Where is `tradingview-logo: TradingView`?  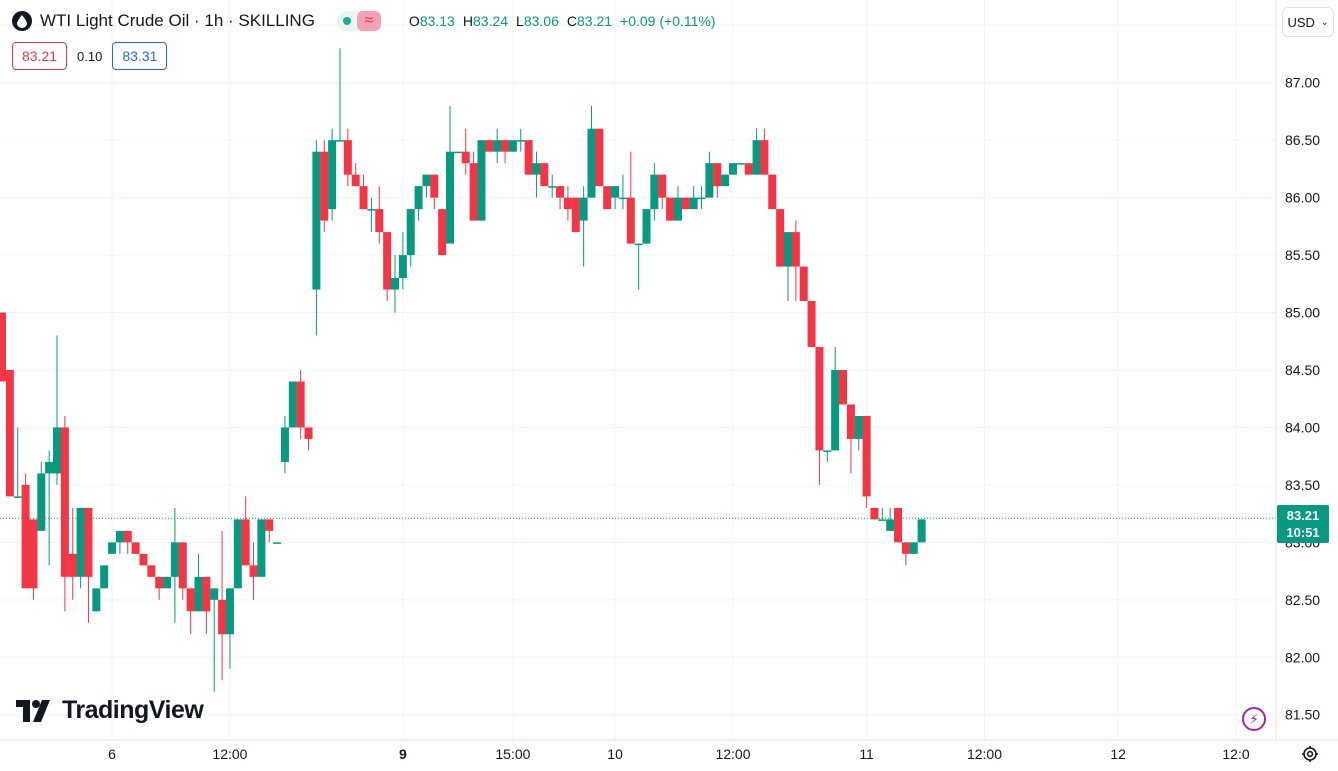
tradingview-logo: TradingView is located at coordinates (110, 710).